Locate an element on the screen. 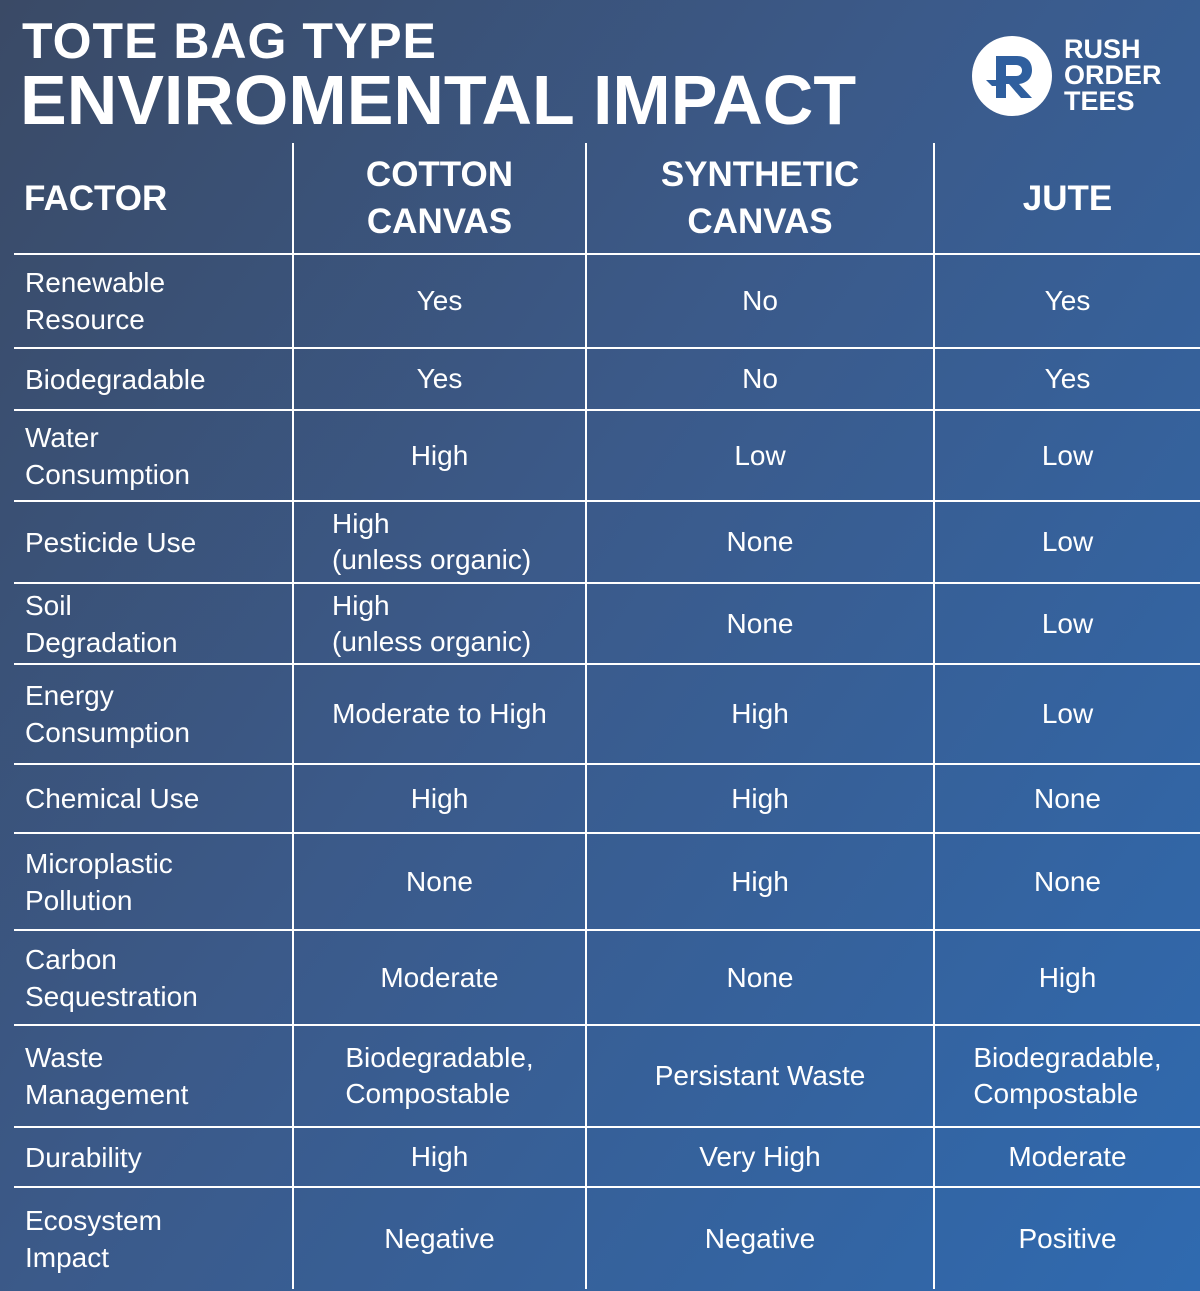 Image resolution: width=1200 pixels, height=1291 pixels. rush-order-tees-logo: RUSH ORDER TEES is located at coordinates (1077, 77).